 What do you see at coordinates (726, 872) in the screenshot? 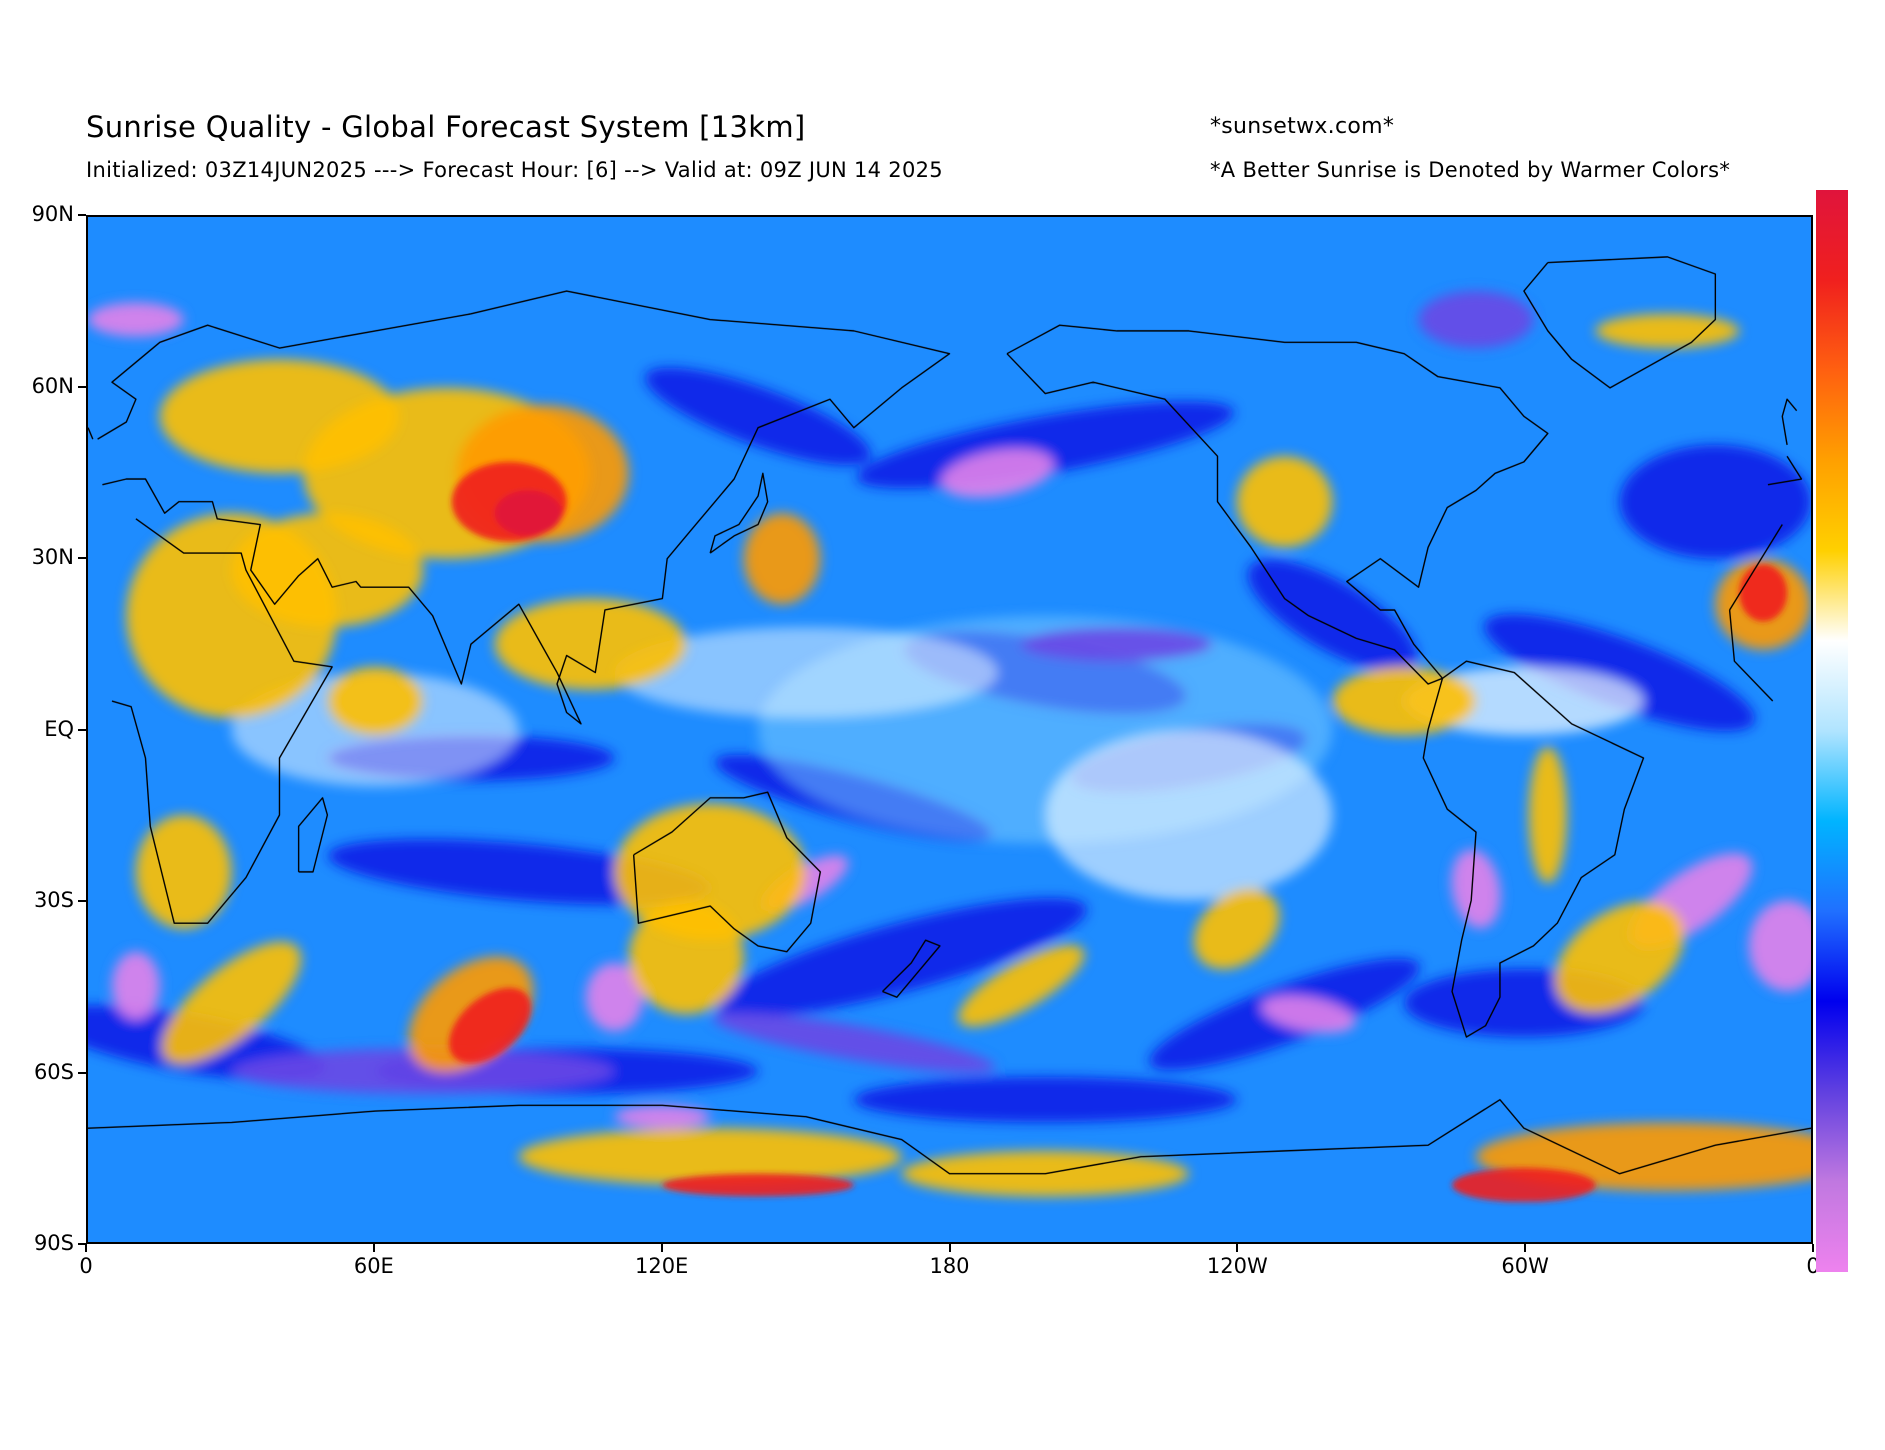
I see `coastline-australia` at bounding box center [726, 872].